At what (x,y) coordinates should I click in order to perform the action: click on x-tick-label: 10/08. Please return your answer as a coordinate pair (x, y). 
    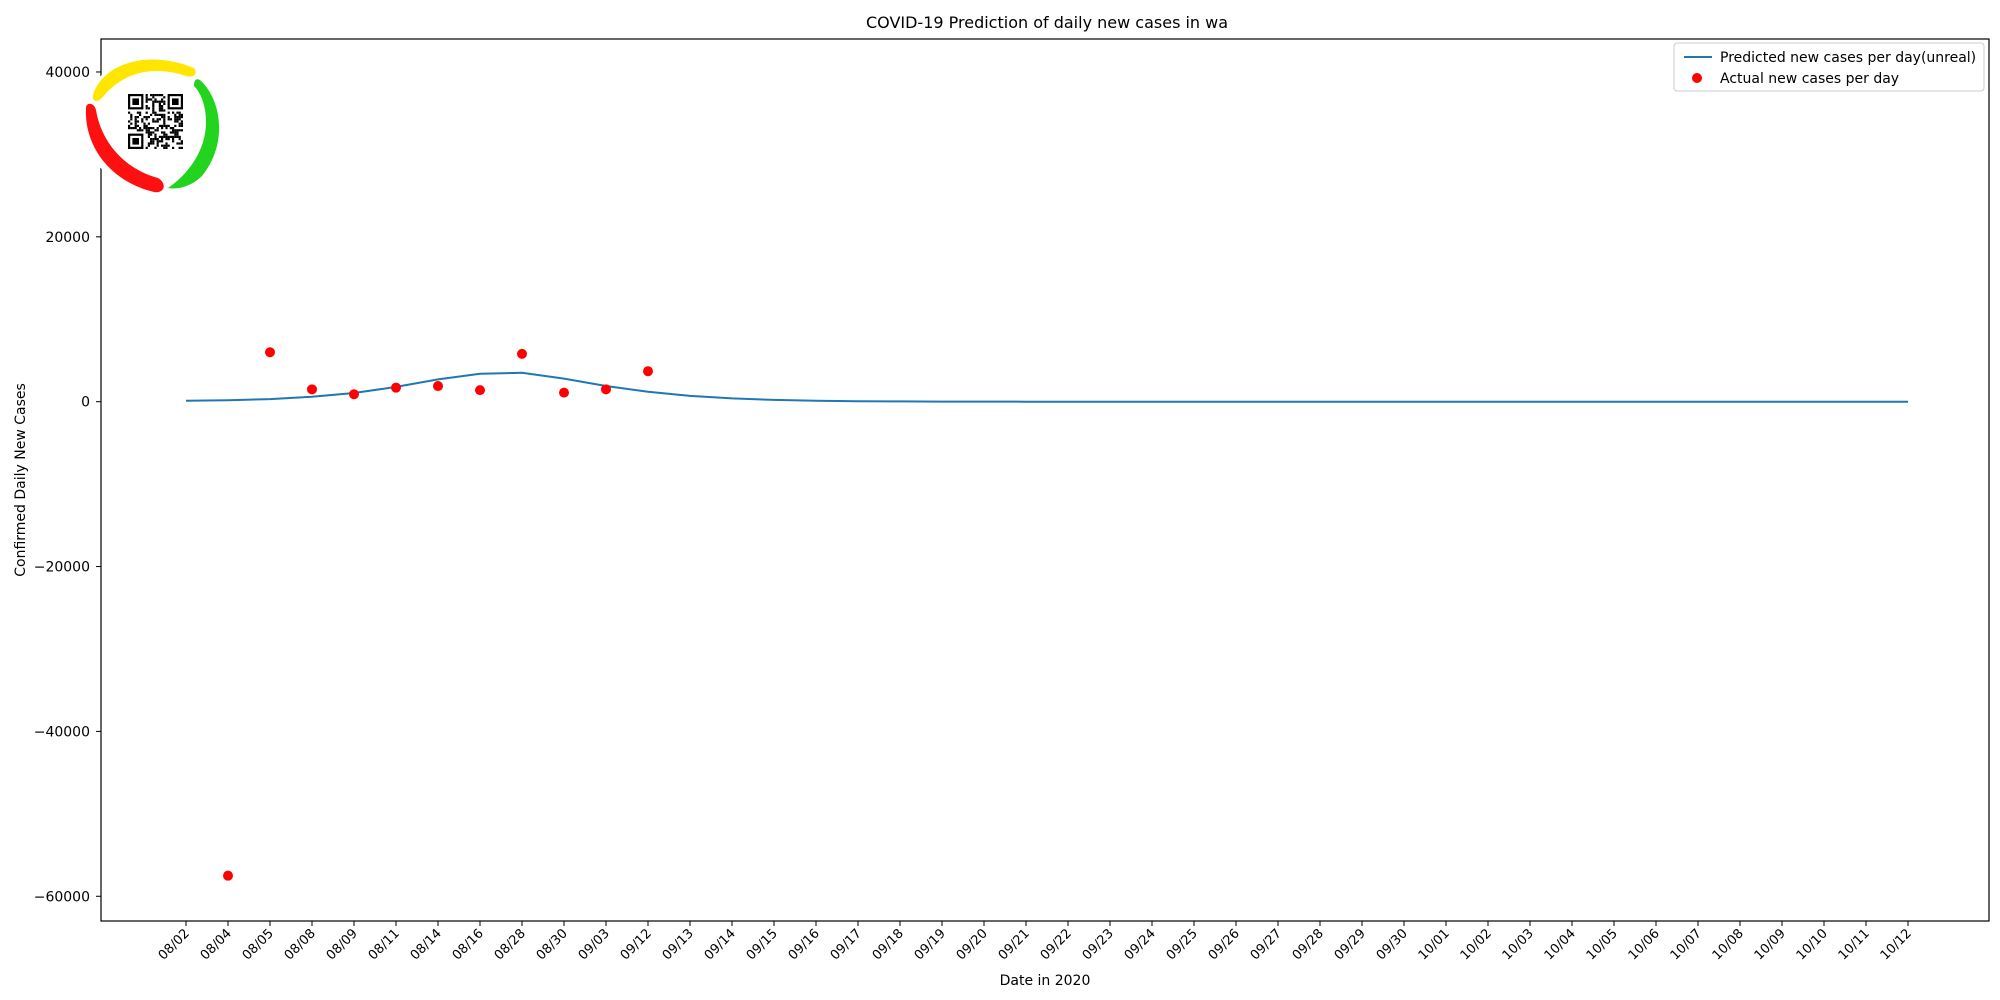
    Looking at the image, I should click on (1728, 944).